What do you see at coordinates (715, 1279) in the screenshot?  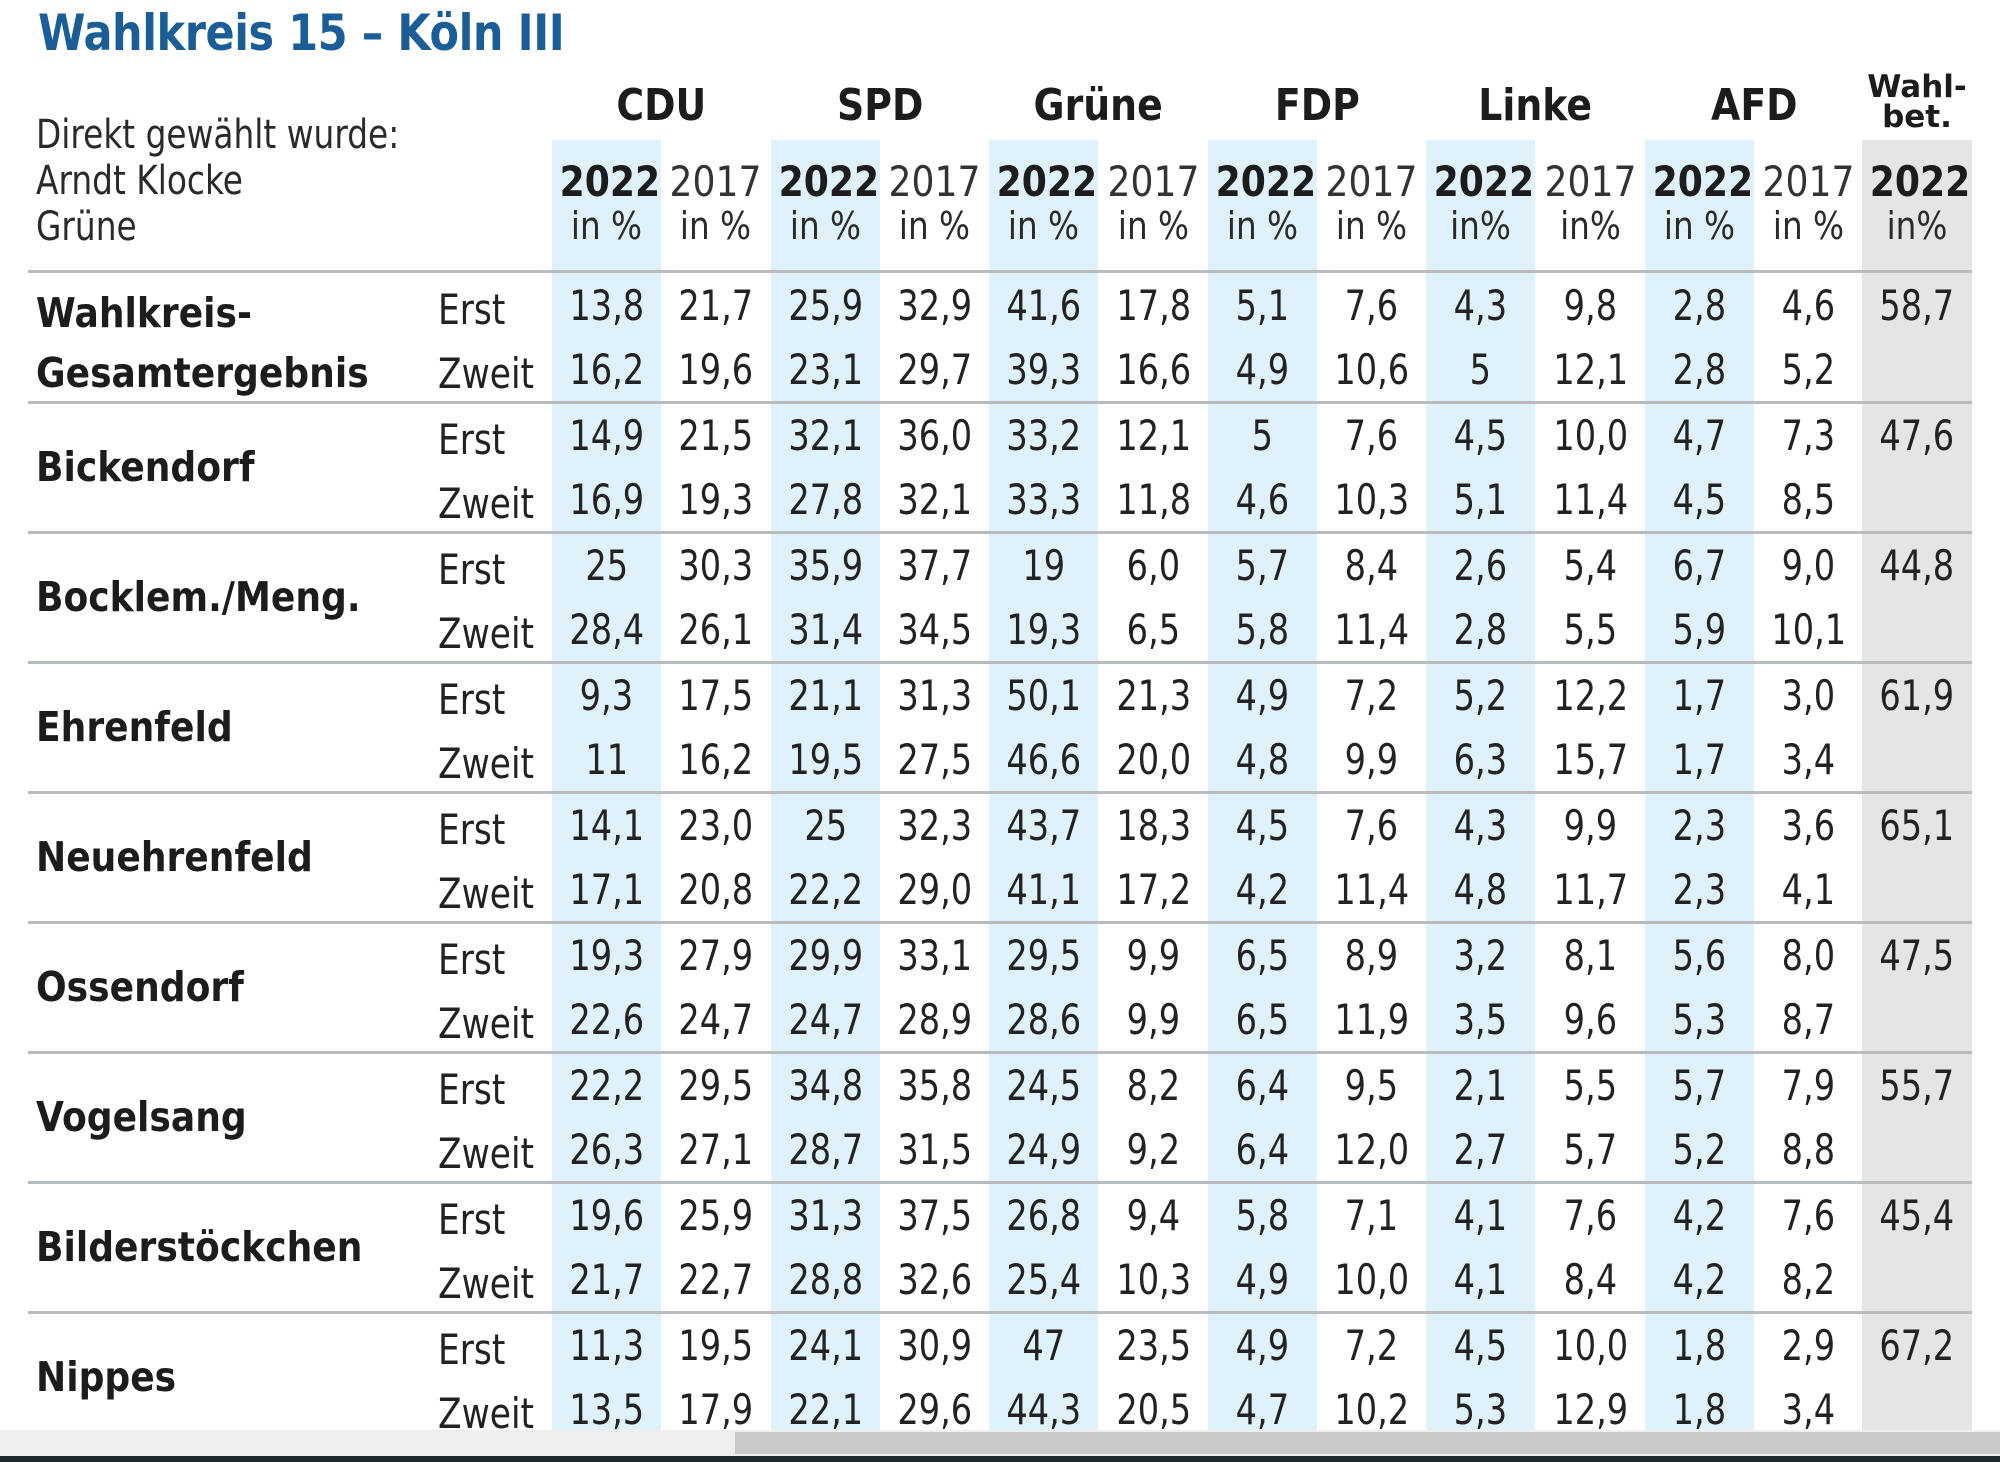 I see `second-vote-value: 22,7` at bounding box center [715, 1279].